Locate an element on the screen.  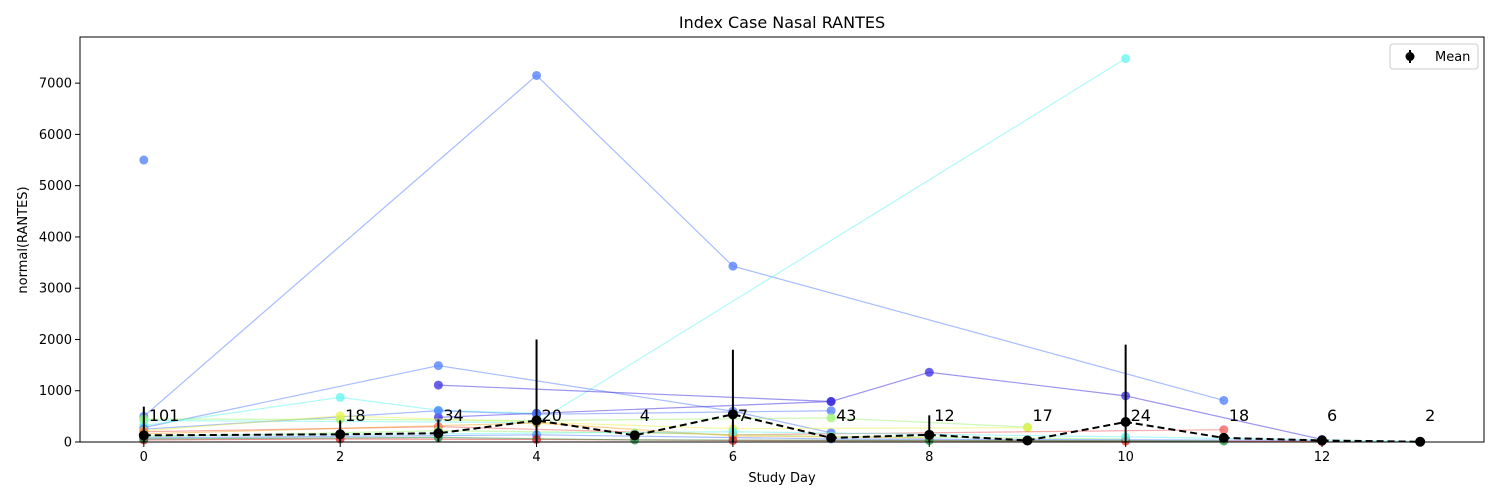
count-label: 34 is located at coordinates (453, 415).